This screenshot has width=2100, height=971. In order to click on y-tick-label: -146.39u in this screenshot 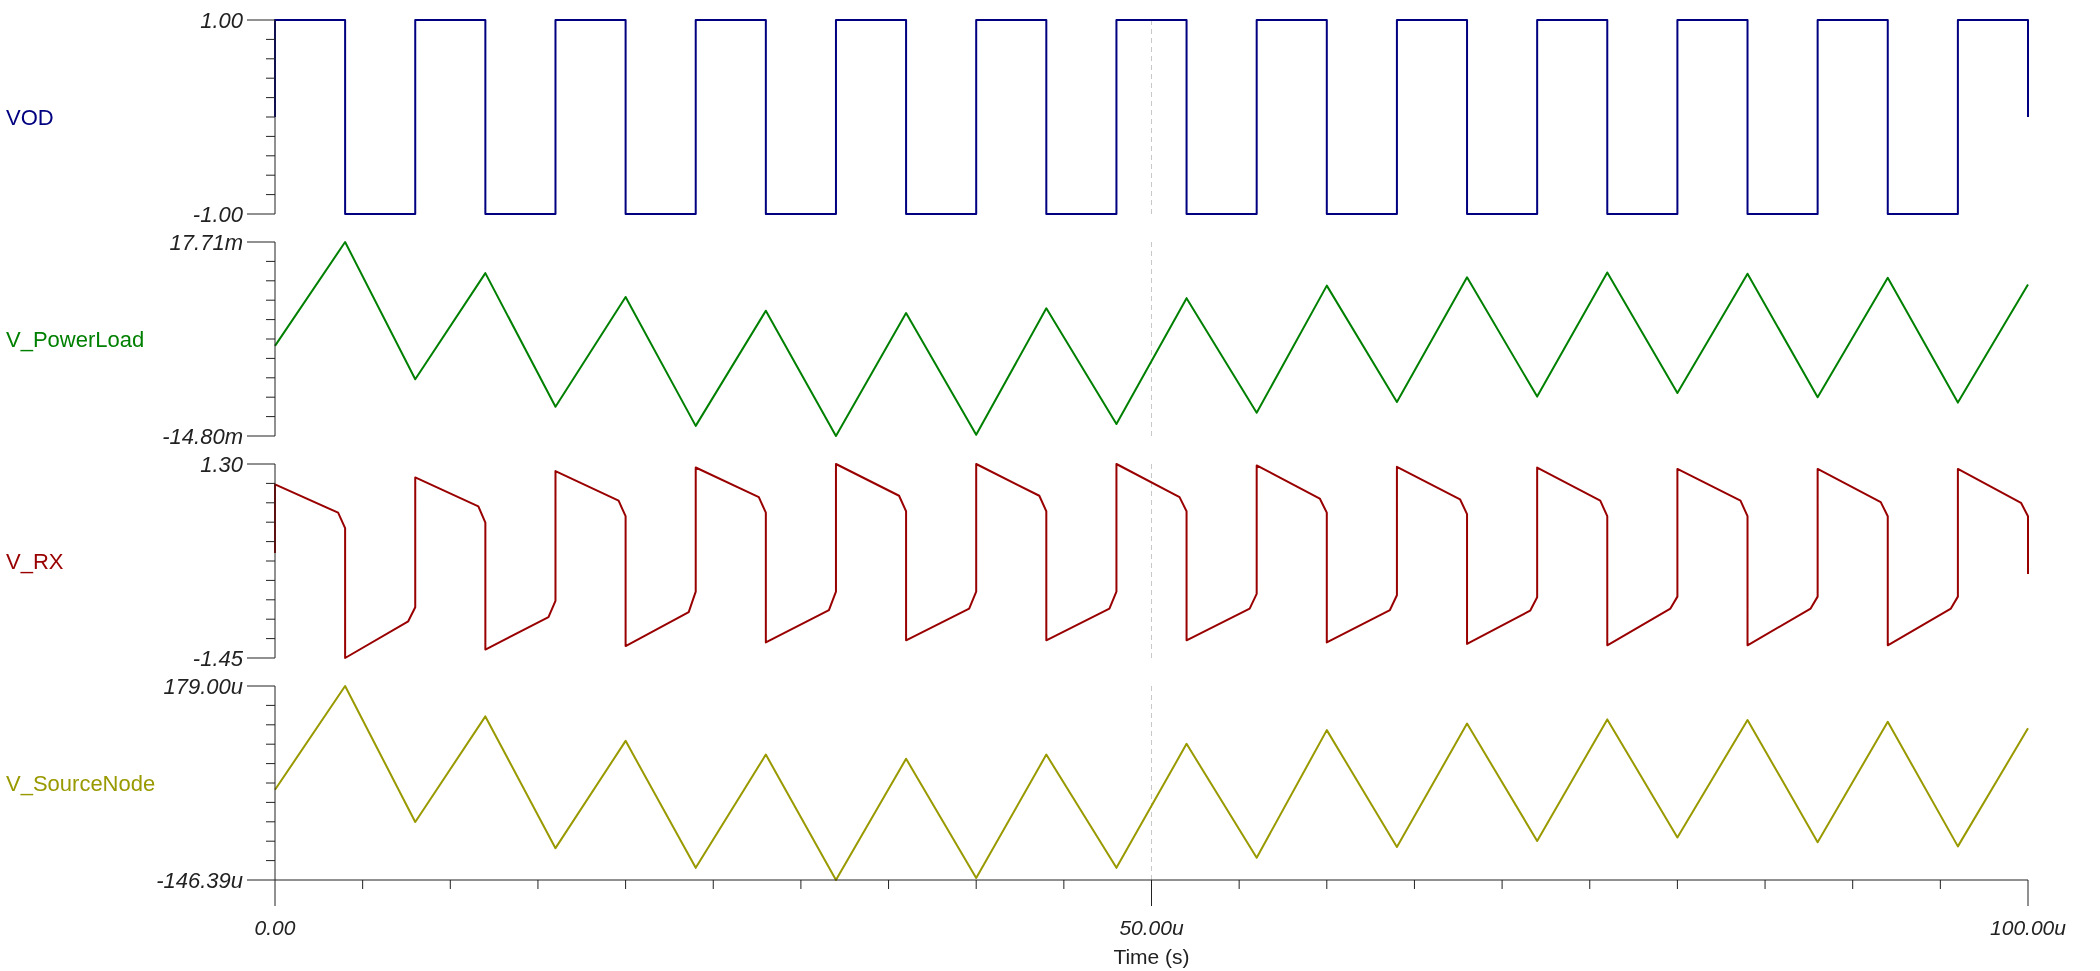, I will do `click(199, 880)`.